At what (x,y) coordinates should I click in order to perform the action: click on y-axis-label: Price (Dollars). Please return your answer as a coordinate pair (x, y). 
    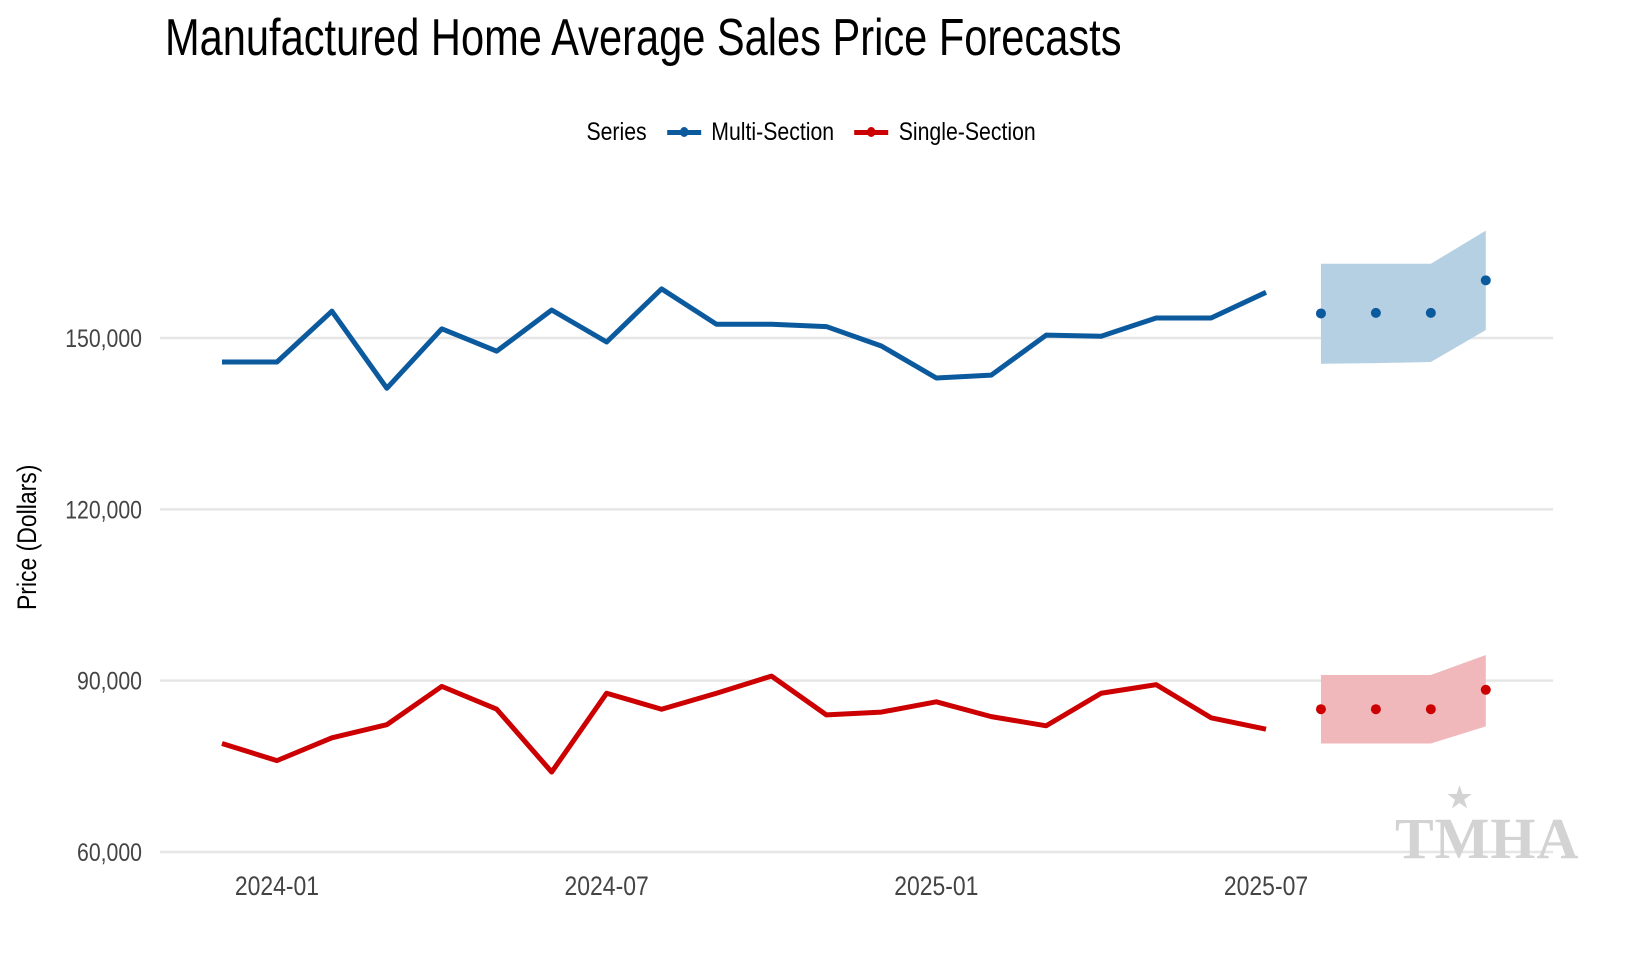
    Looking at the image, I should click on (27, 537).